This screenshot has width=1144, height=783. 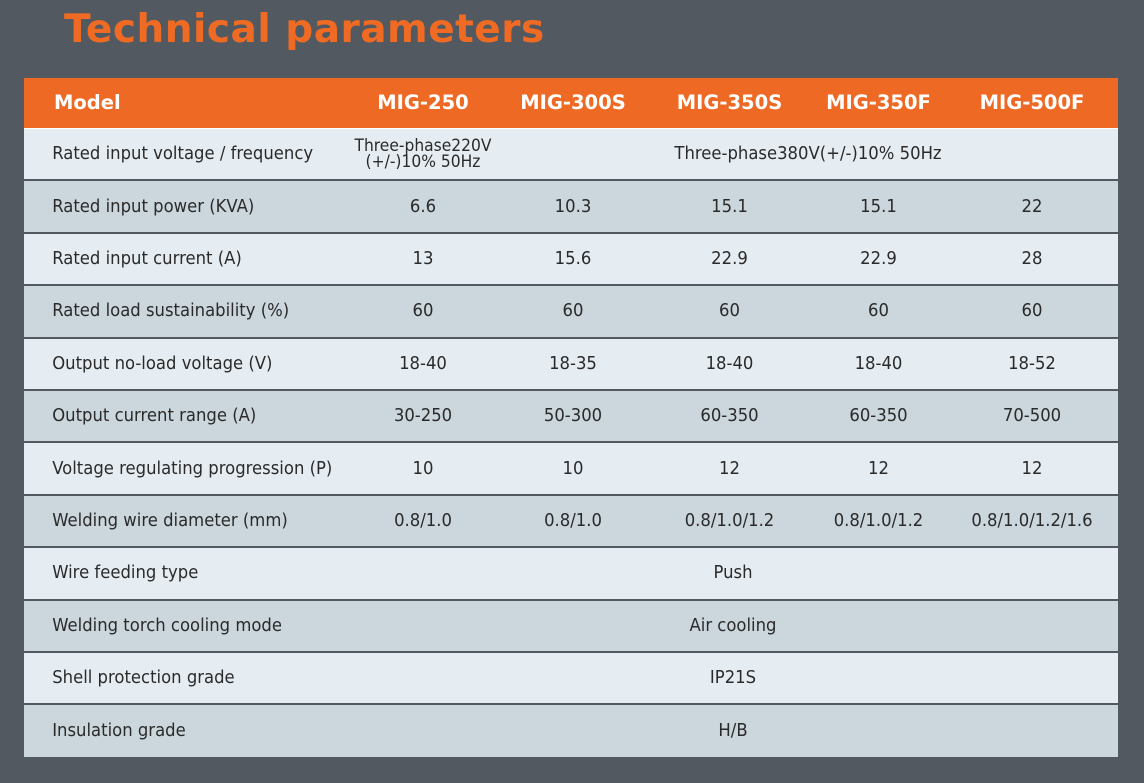 What do you see at coordinates (176, 207) in the screenshot?
I see `row-label: Rated input power (KVA)` at bounding box center [176, 207].